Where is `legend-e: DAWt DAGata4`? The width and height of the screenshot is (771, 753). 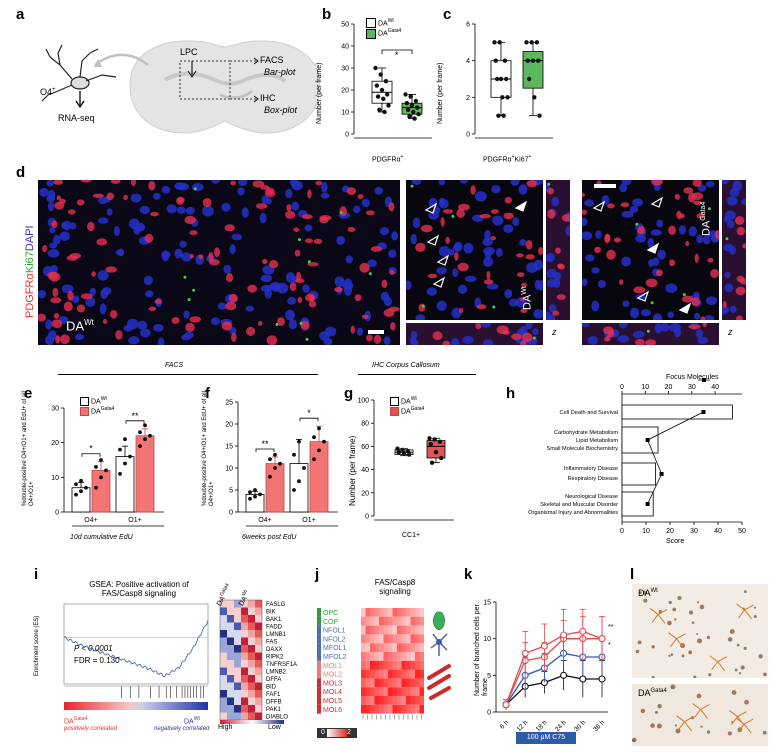 legend-e: DAWt DAGata4 is located at coordinates (97, 406).